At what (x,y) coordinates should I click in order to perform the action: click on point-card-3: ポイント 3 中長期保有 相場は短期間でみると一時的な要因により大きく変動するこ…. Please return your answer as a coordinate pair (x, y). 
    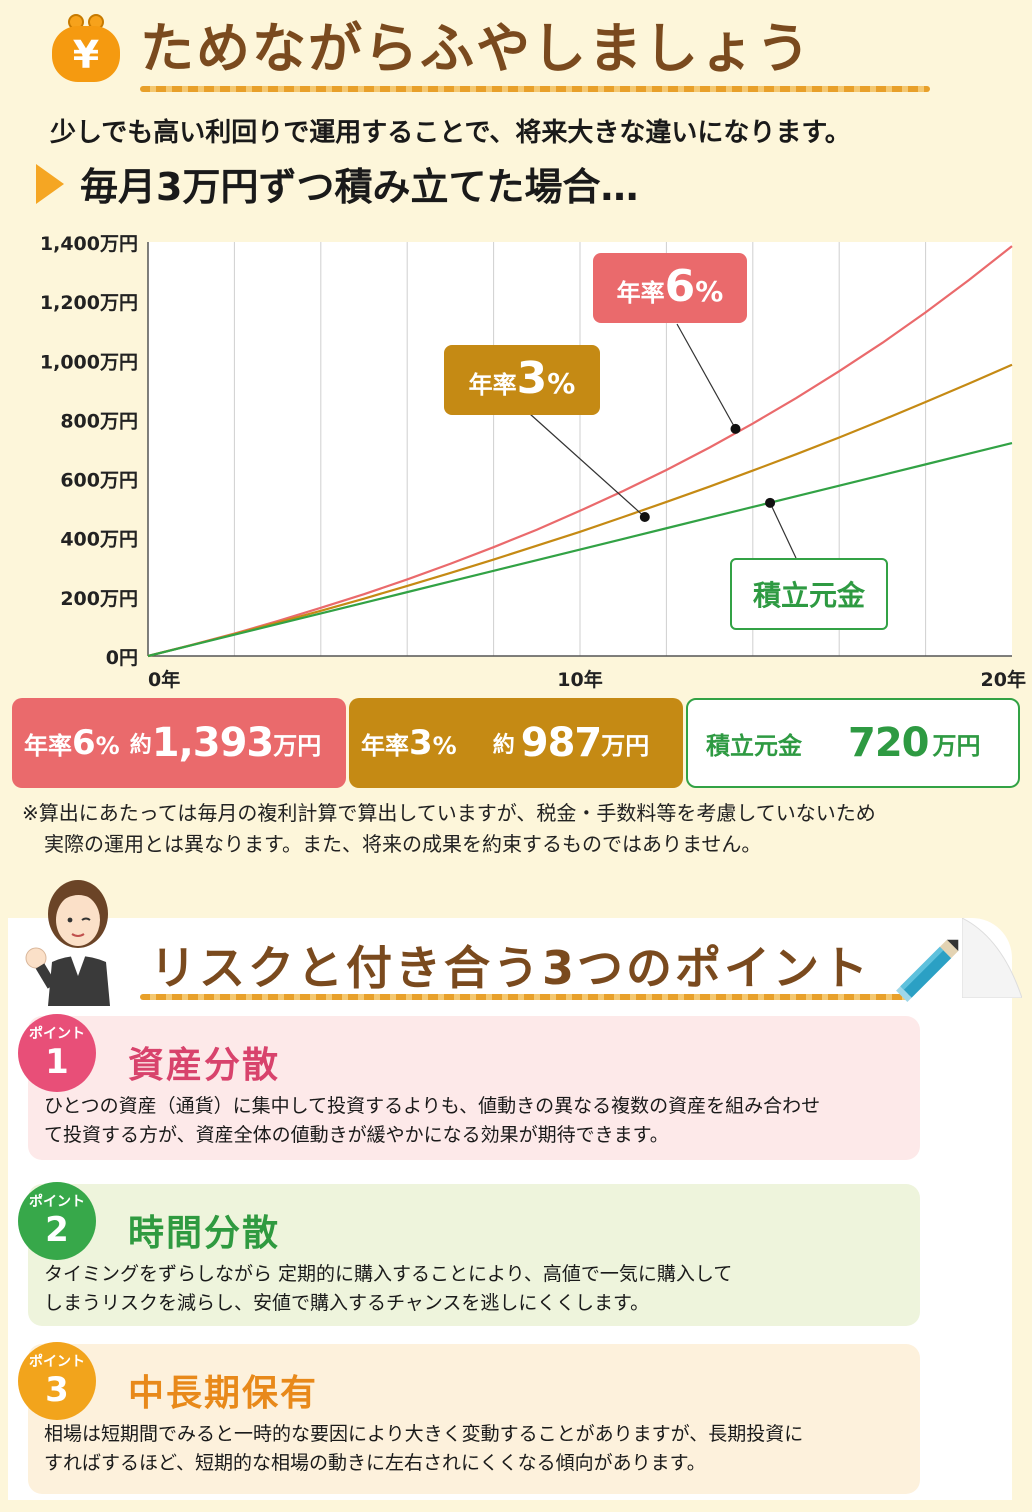
    Looking at the image, I should click on (469, 1418).